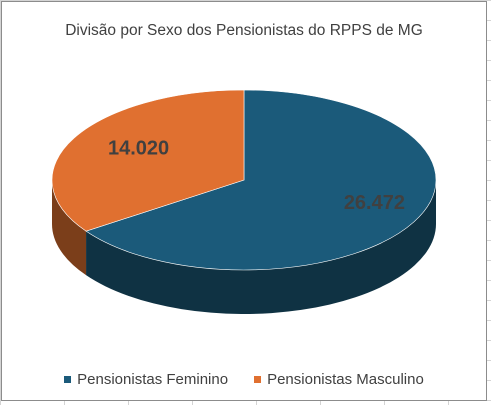 Image resolution: width=491 pixels, height=405 pixels. I want to click on legend-swatch-feminino, so click(68, 379).